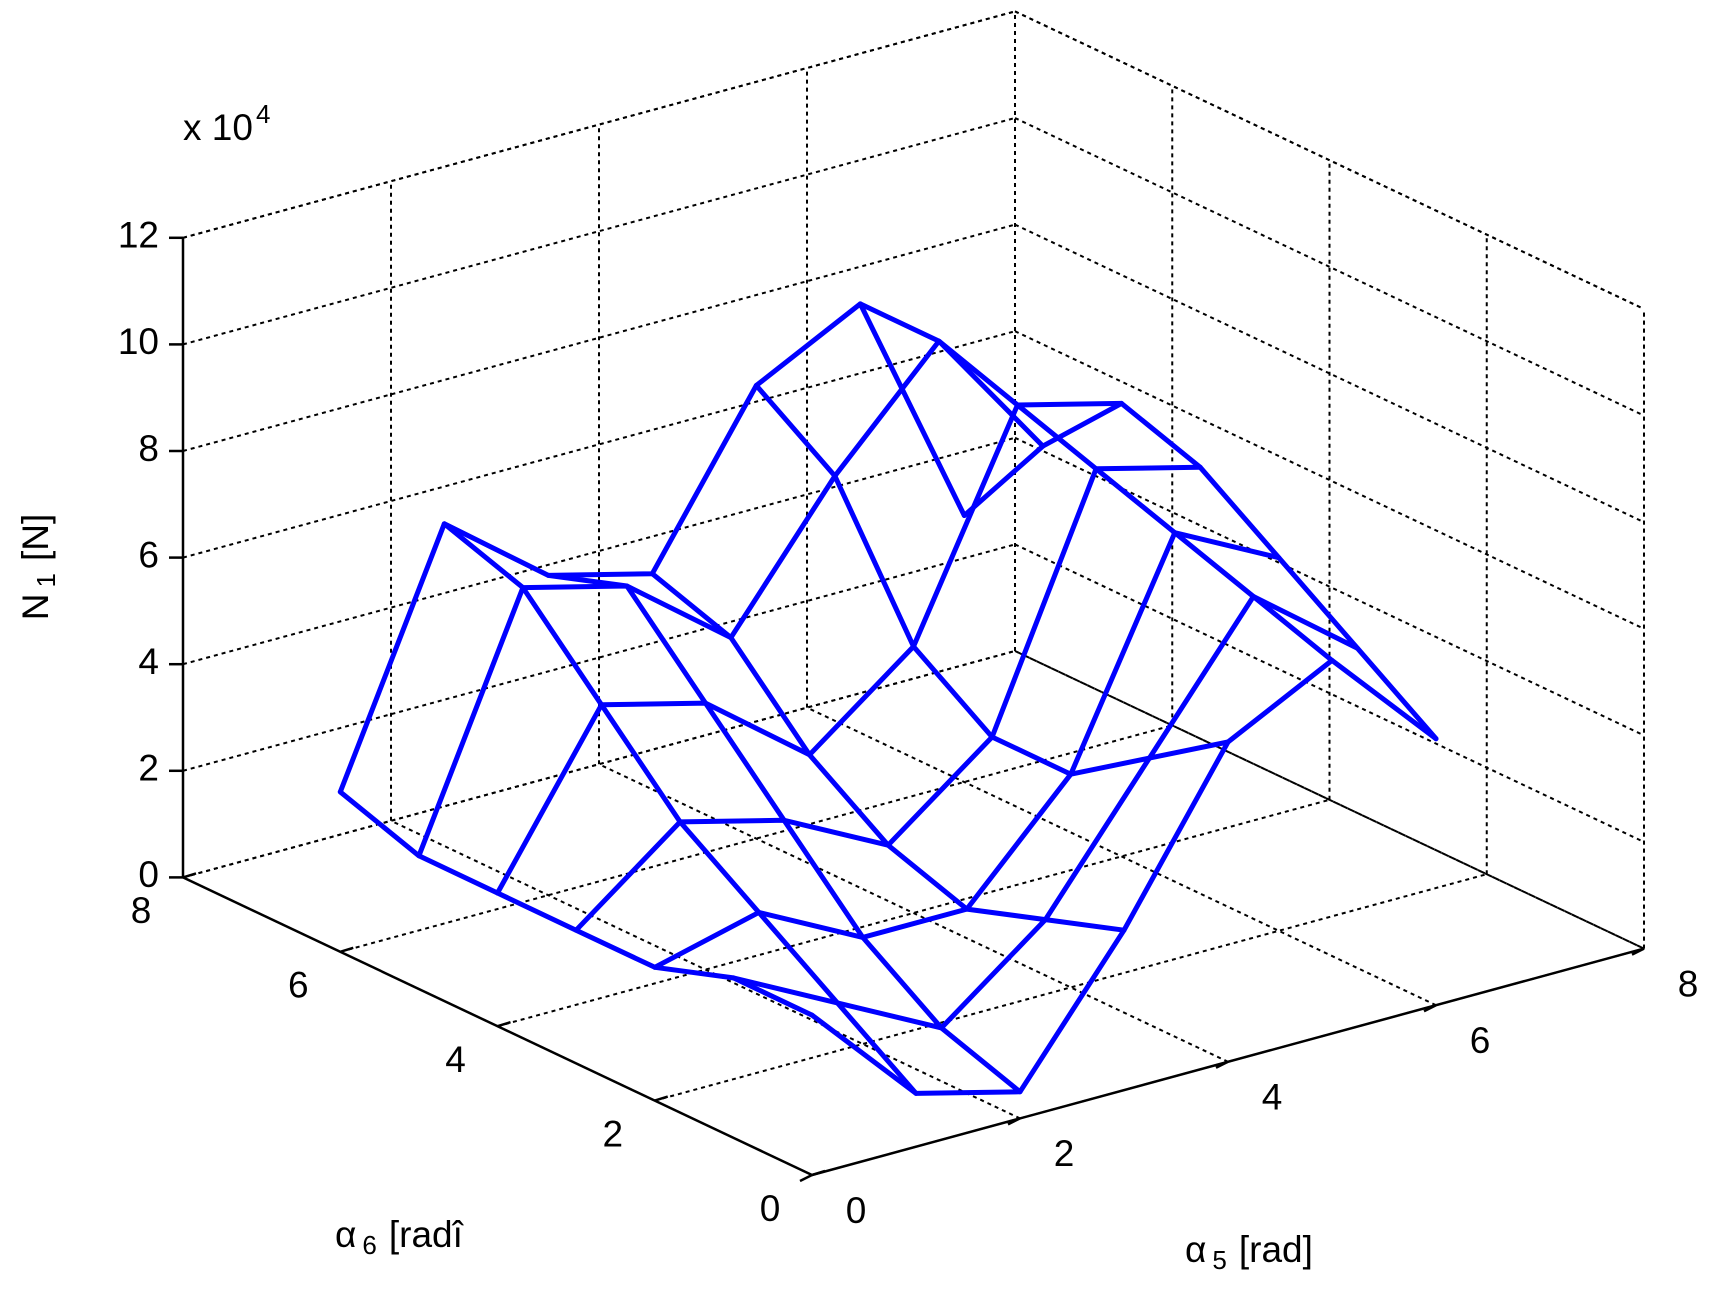 This screenshot has height=1297, width=1709. What do you see at coordinates (148, 554) in the screenshot?
I see `z-tick-label: 6` at bounding box center [148, 554].